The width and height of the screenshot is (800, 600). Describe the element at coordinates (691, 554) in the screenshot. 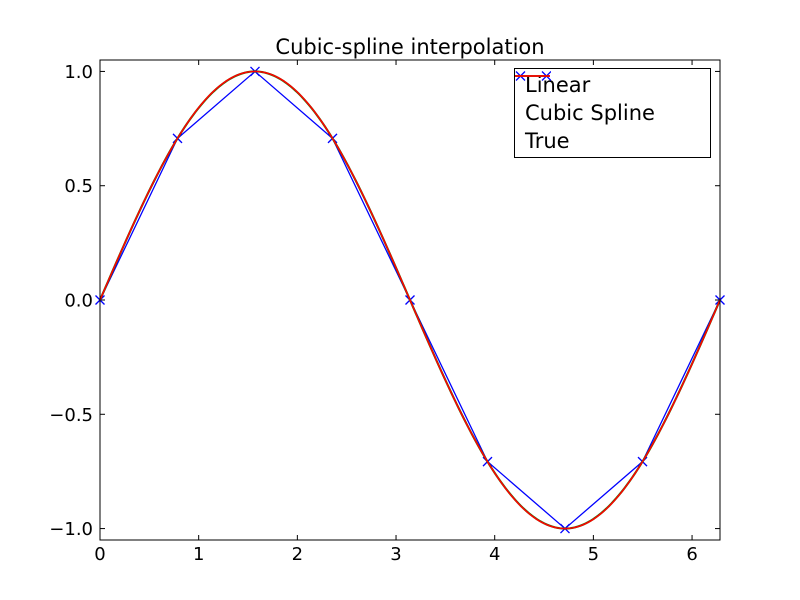

I see `x-tick-label: 6` at that location.